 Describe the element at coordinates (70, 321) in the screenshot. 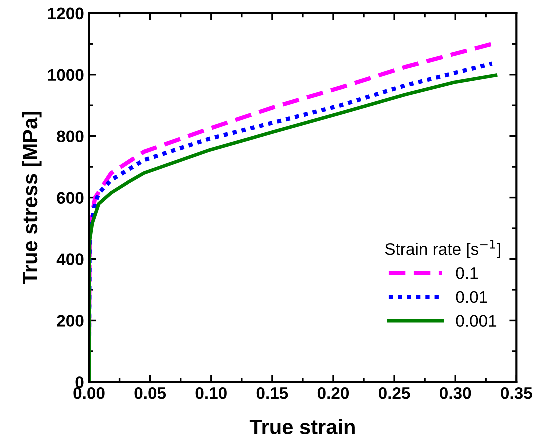

I see `y-tick-label: 200` at that location.